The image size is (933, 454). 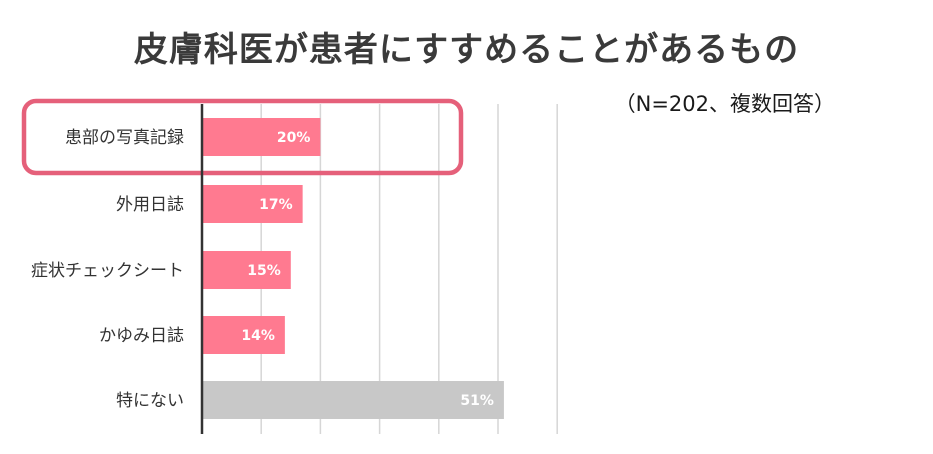 I want to click on value-label: 14%, so click(x=258, y=336).